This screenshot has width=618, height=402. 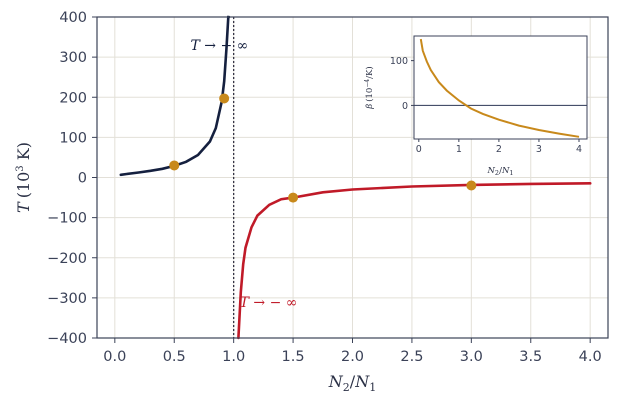 What do you see at coordinates (114, 357) in the screenshot?
I see `x-tick-label: 0.0` at bounding box center [114, 357].